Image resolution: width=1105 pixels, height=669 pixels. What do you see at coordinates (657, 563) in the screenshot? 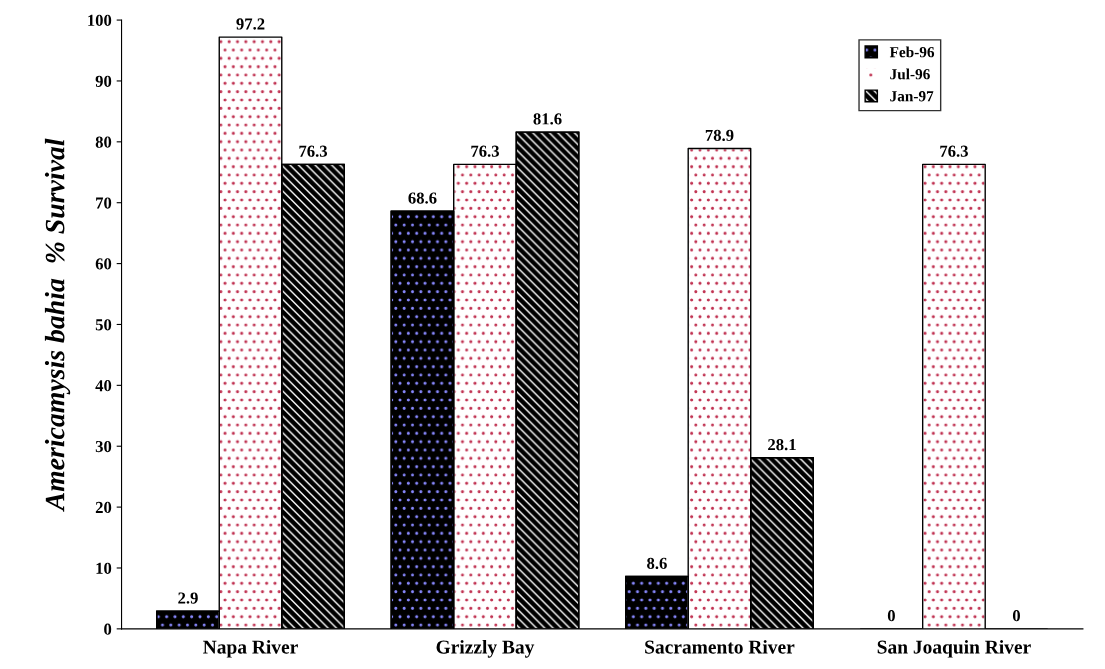
I see `data-label: 8.6` at bounding box center [657, 563].